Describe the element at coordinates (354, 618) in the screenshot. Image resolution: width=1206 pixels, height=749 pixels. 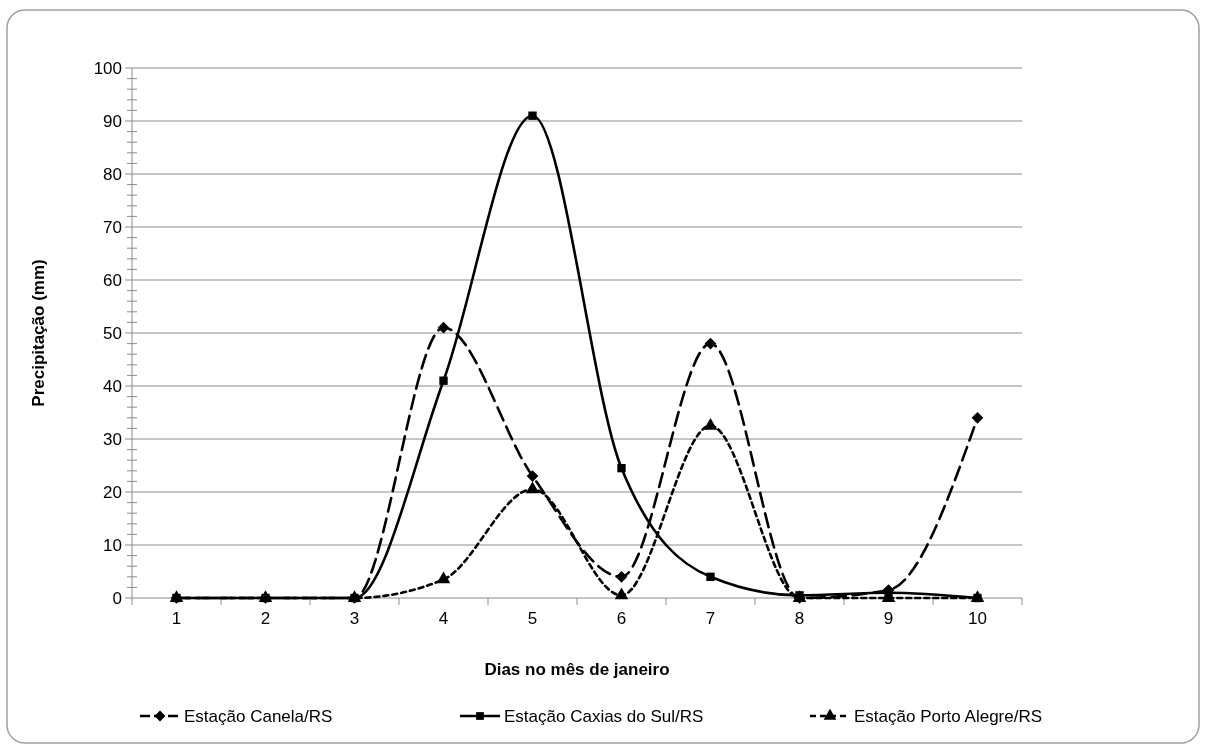
I see `x-tick-label: 3` at that location.